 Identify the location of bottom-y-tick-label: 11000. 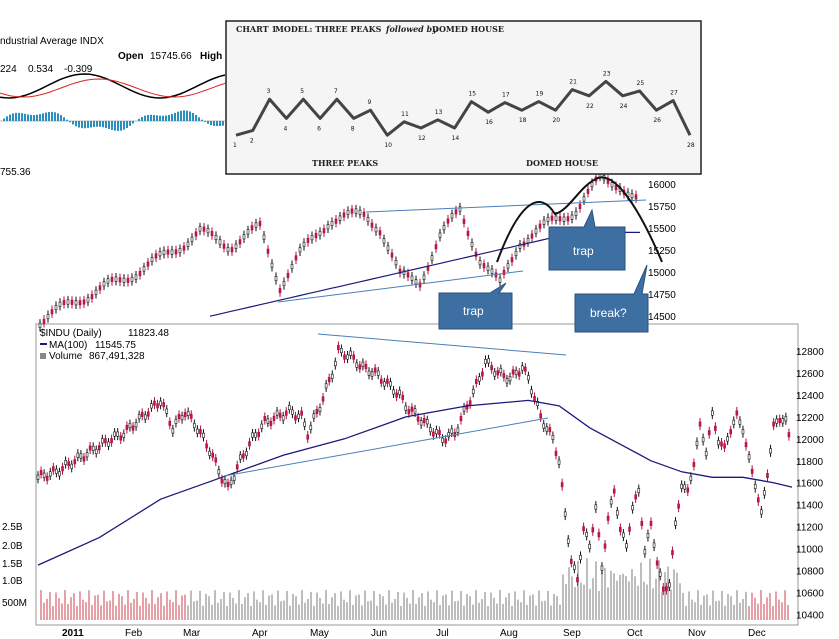
(810, 550).